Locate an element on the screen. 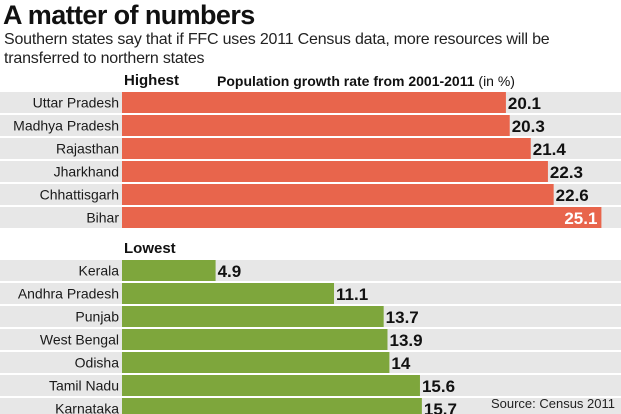 The width and height of the screenshot is (621, 414). highest-category-label: Madhya Pradesh is located at coordinates (66, 126).